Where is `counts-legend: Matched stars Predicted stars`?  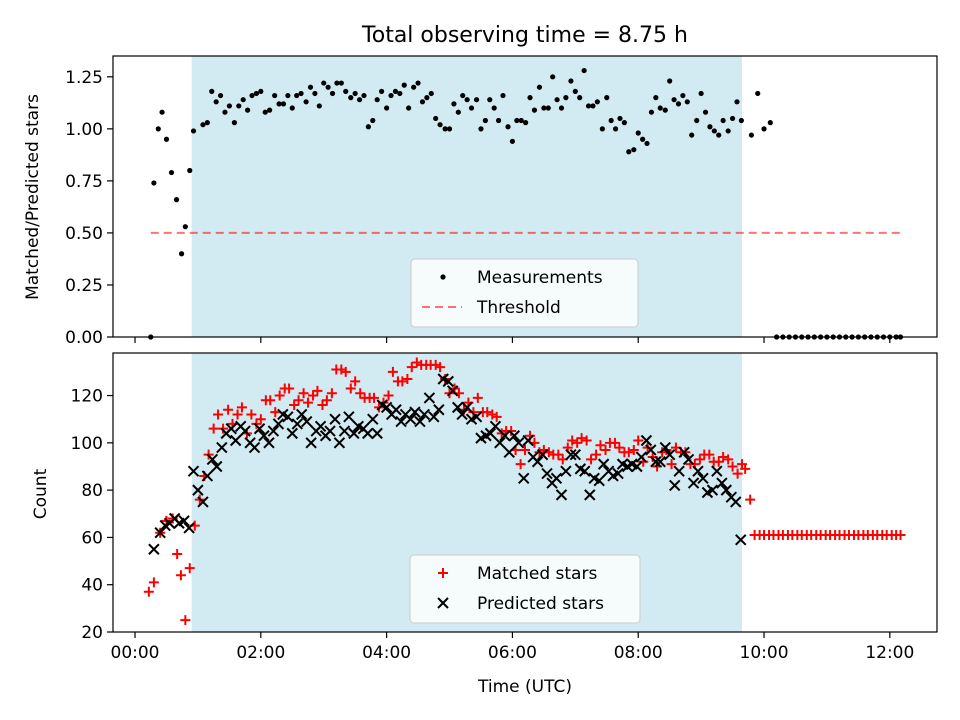 counts-legend: Matched stars Predicted stars is located at coordinates (525, 589).